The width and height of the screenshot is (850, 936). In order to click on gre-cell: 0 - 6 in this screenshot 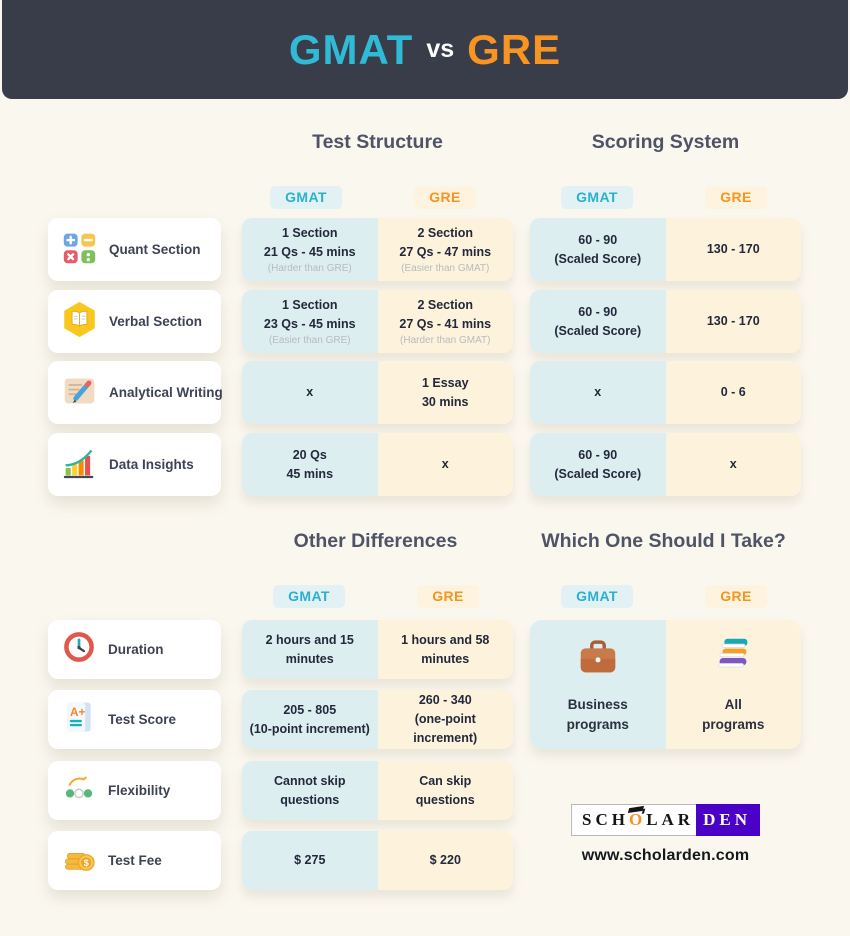, I will do `click(733, 392)`.